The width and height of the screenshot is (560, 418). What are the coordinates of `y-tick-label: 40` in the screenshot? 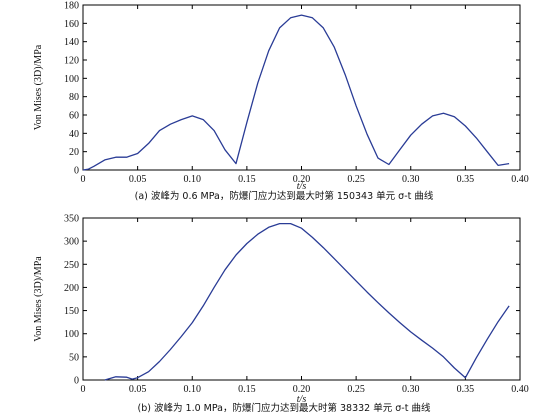 It's located at (74, 134).